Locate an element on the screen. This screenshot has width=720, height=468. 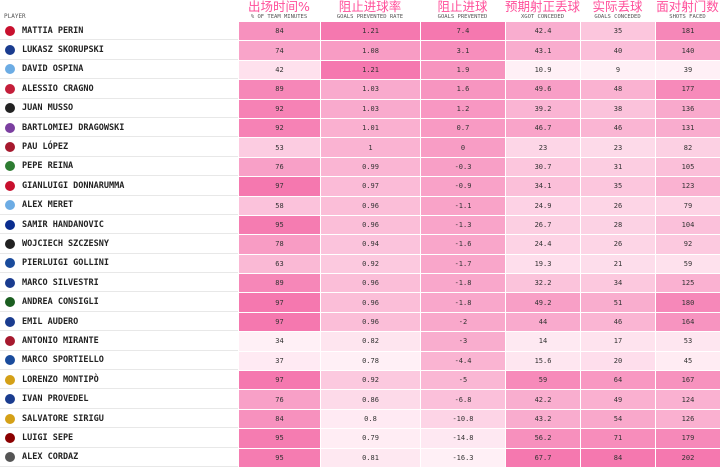
table-row: JUAN MUSSO 92 1.03 1.2 39.2 38 136 is located at coordinates (360, 109).